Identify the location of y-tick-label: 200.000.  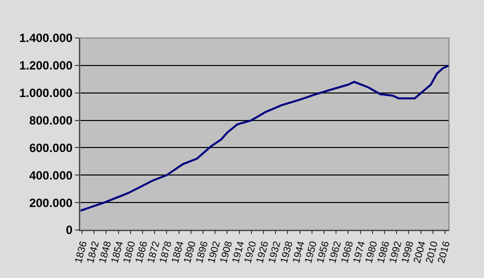
(51, 203).